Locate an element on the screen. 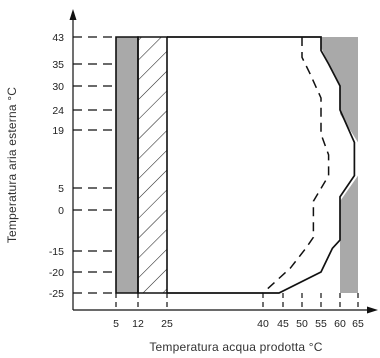 The image size is (380, 358). x-tick-label: 12 is located at coordinates (138, 324).